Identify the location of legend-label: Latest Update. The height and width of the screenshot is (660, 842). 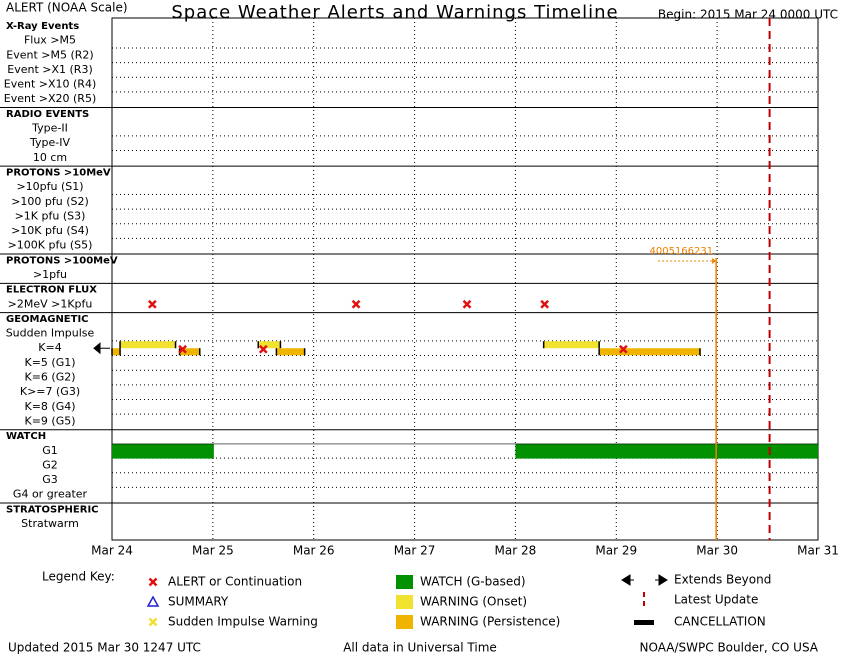
(716, 600).